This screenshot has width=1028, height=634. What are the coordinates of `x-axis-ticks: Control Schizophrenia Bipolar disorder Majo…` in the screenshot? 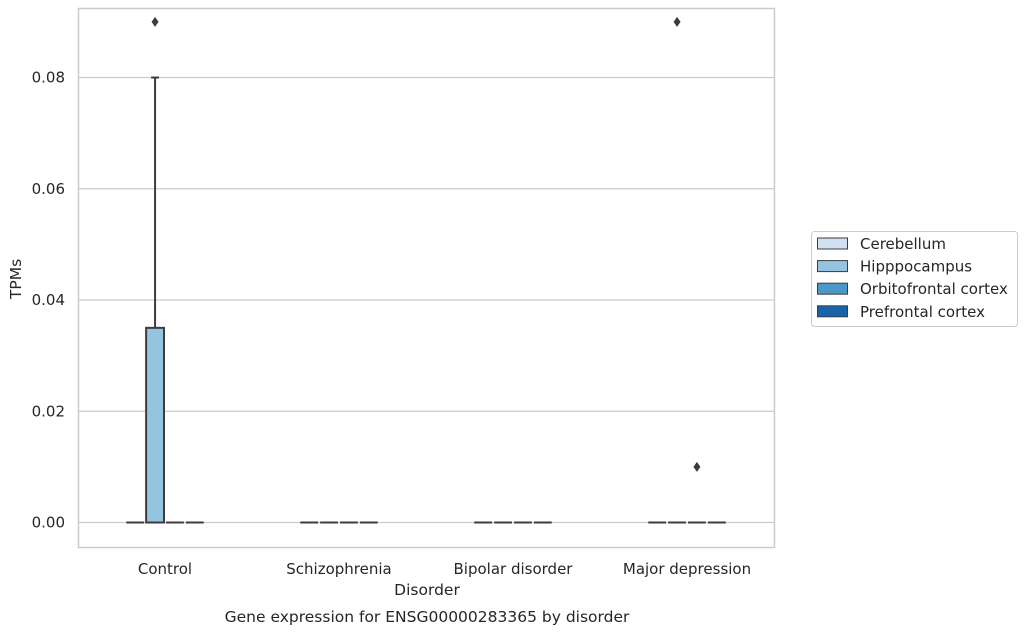 It's located at (444, 569).